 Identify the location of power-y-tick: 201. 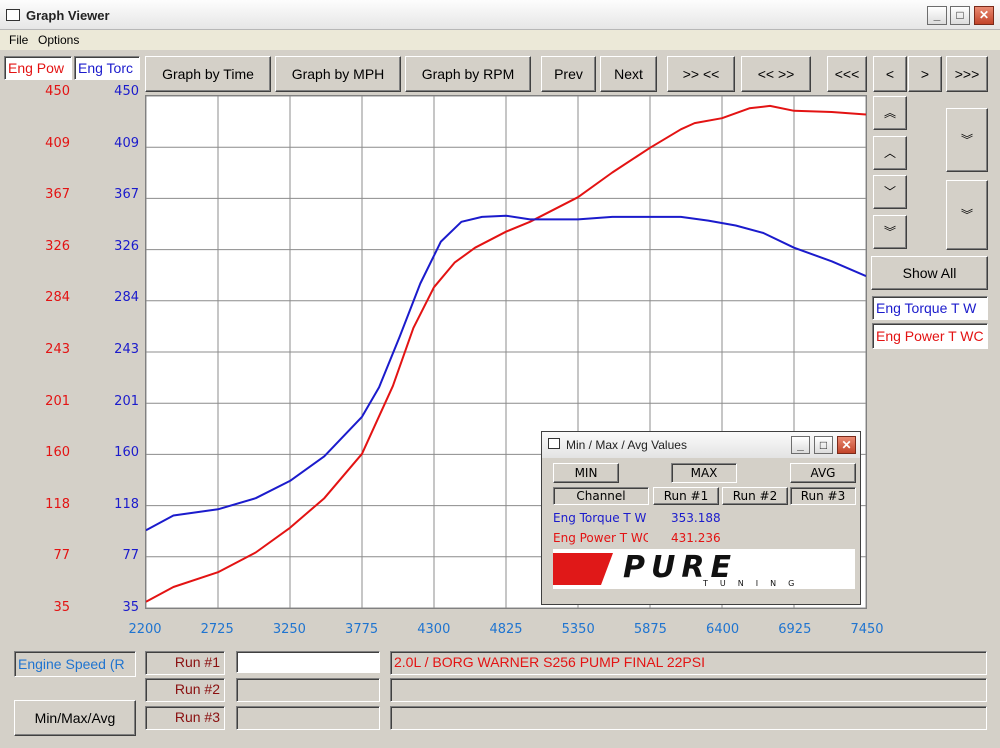
(57, 401).